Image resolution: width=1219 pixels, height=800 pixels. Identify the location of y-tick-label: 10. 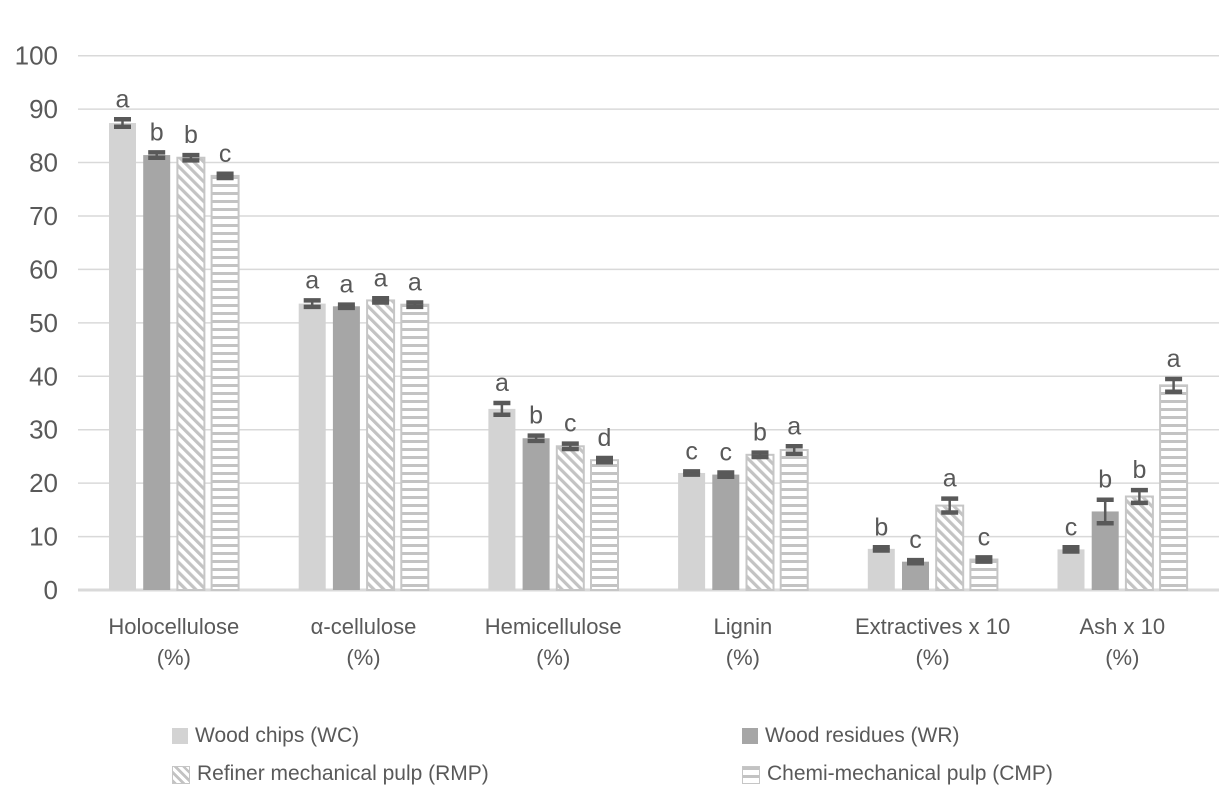
(43, 537).